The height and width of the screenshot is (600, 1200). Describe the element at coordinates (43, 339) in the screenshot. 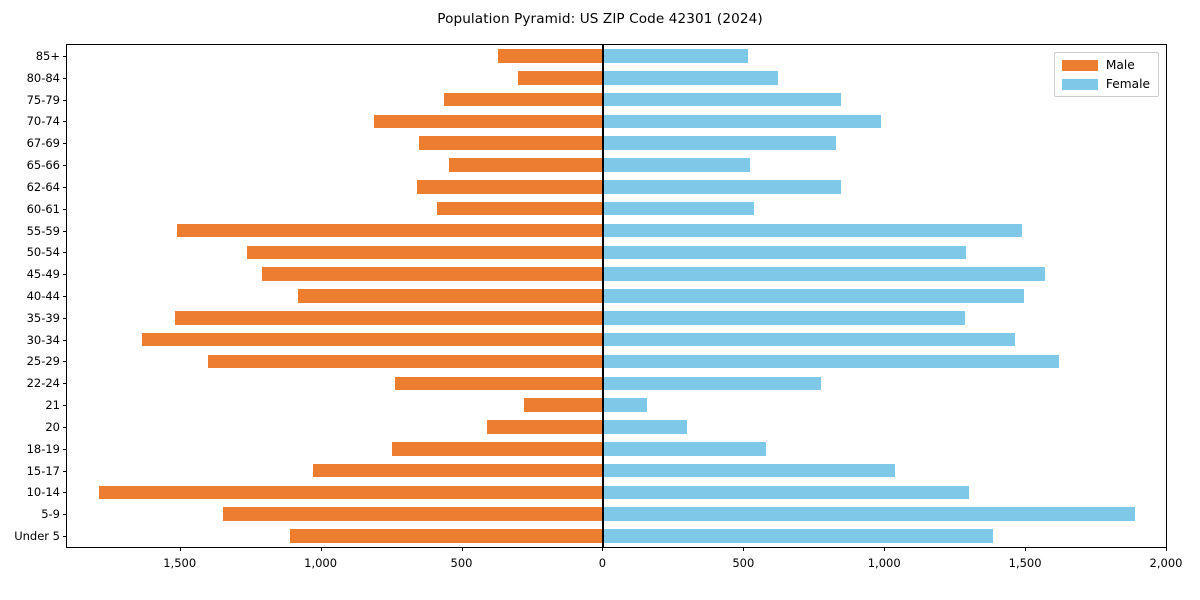

I see `y-tick-label-30-34: 30-34` at that location.